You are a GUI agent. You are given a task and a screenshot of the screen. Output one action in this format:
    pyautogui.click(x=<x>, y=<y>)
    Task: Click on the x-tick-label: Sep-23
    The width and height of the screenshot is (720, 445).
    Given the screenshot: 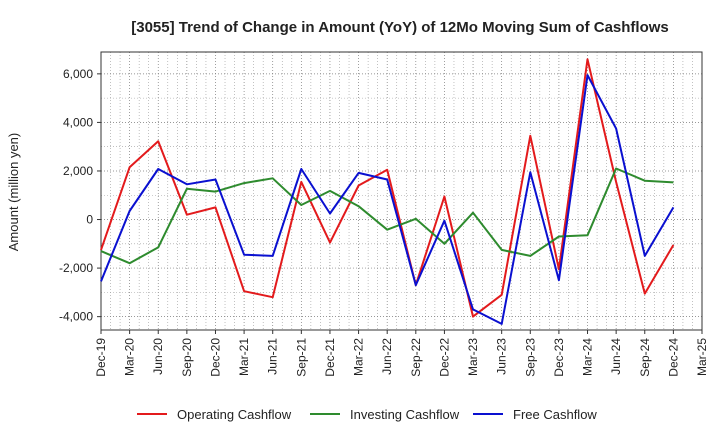 What is the action you would take?
    pyautogui.click(x=530, y=357)
    